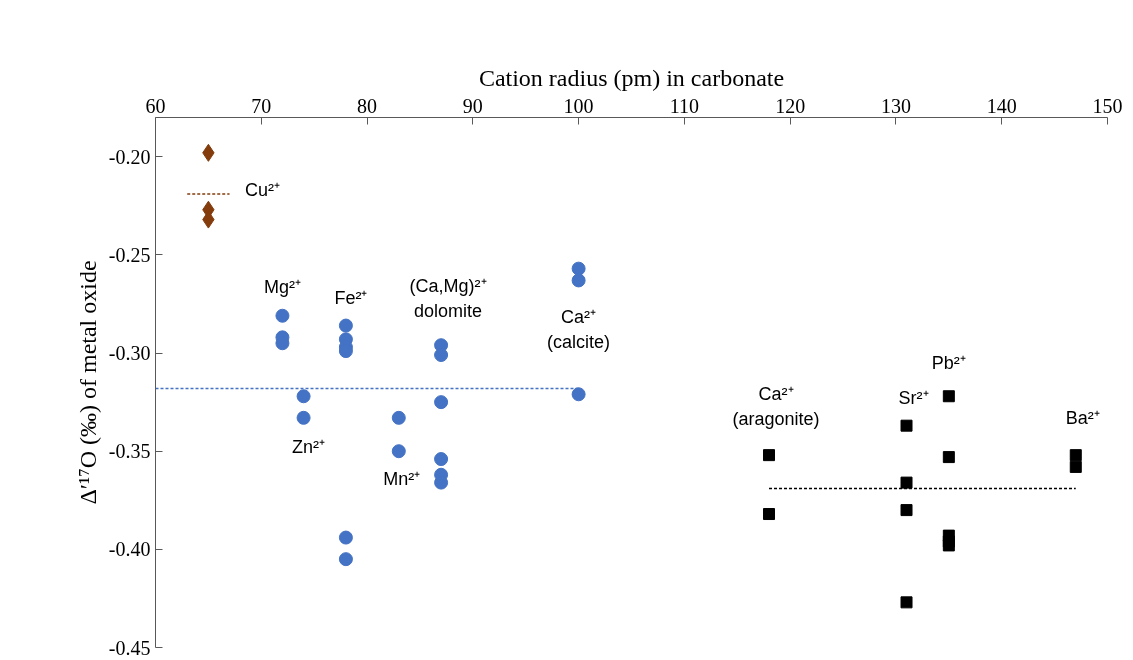 The height and width of the screenshot is (660, 1133). What do you see at coordinates (309, 446) in the screenshot?
I see `annotation: Zn²⁺` at bounding box center [309, 446].